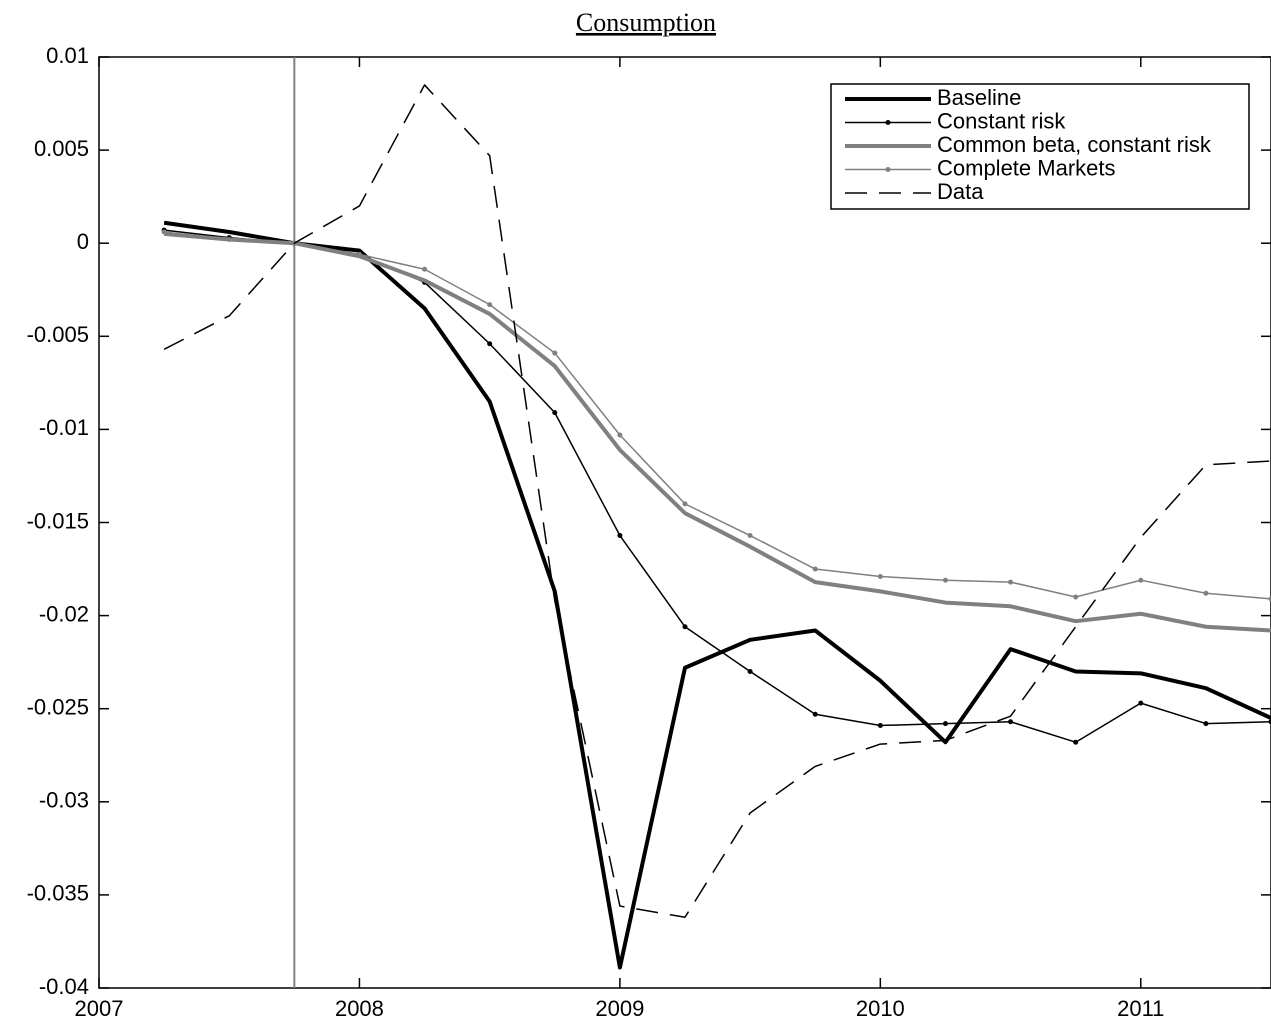  What do you see at coordinates (99, 1008) in the screenshot?
I see `x-tick-label: 2007` at bounding box center [99, 1008].